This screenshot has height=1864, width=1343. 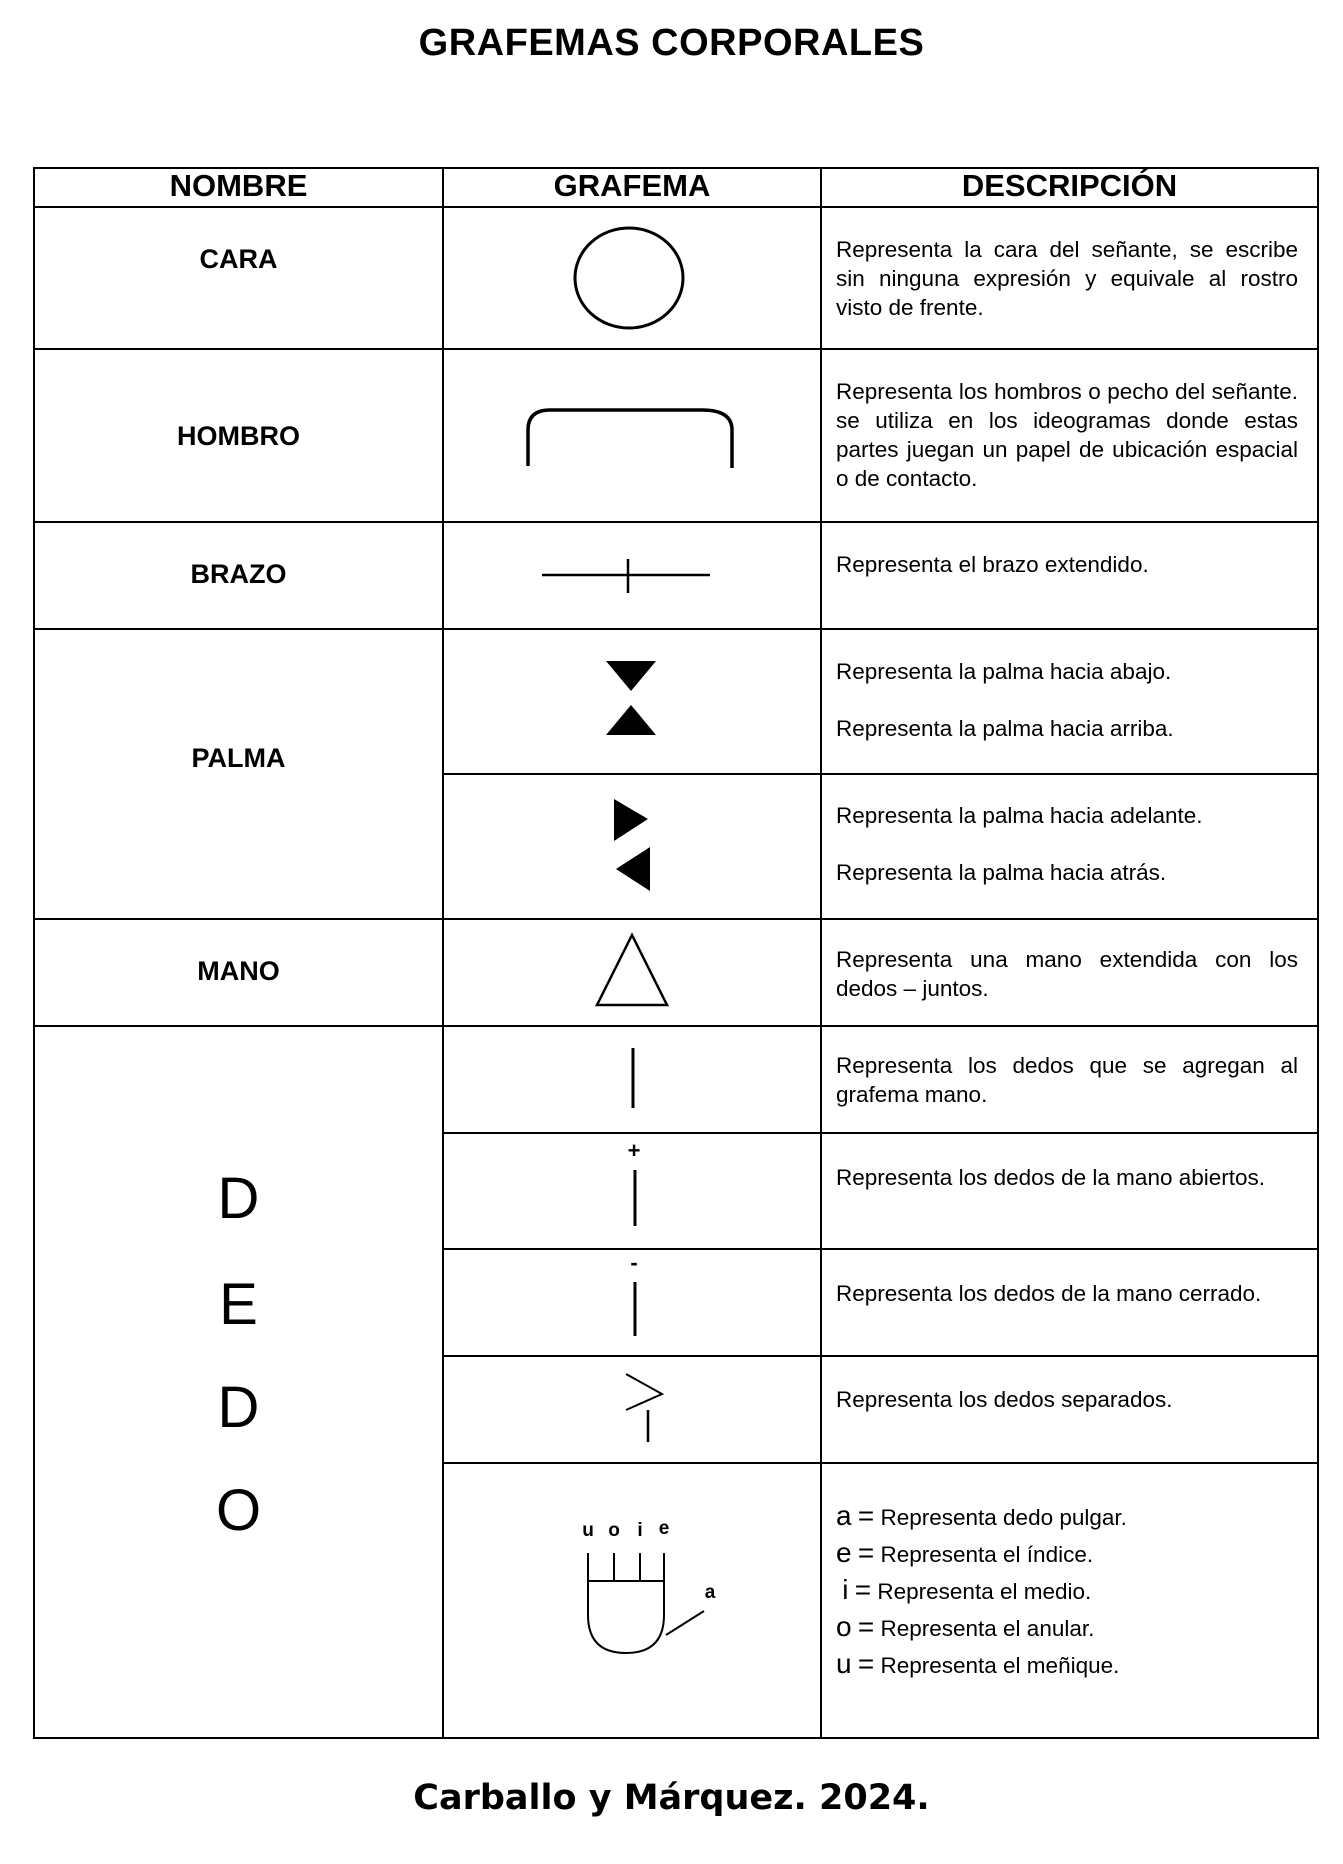 What do you see at coordinates (1049, 1293) in the screenshot?
I see `row-desc-dedo-cerrado: Representa los dedos de la mano cerrado.` at bounding box center [1049, 1293].